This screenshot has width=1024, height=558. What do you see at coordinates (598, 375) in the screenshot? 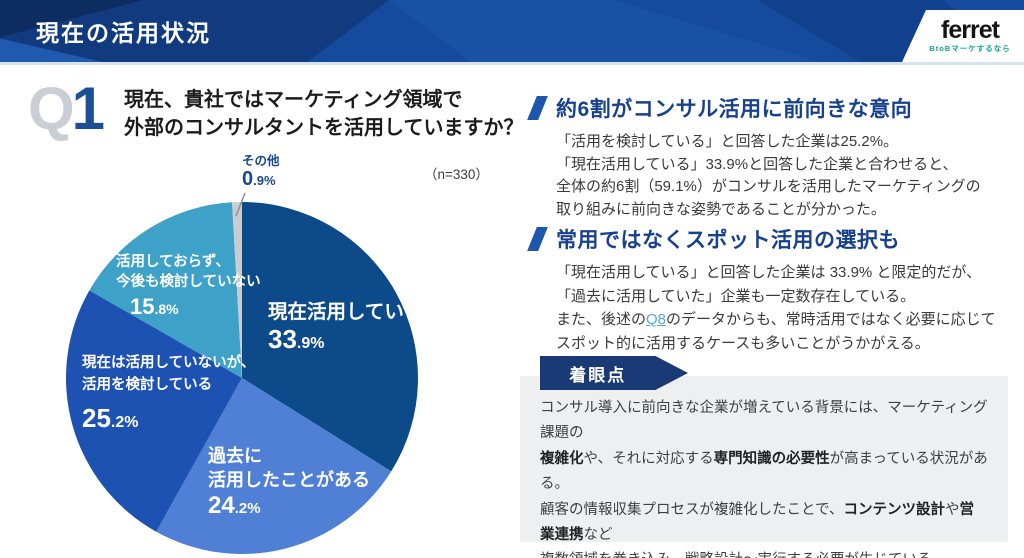
I see `focus-point-badge-label: 着眼点` at bounding box center [598, 375].